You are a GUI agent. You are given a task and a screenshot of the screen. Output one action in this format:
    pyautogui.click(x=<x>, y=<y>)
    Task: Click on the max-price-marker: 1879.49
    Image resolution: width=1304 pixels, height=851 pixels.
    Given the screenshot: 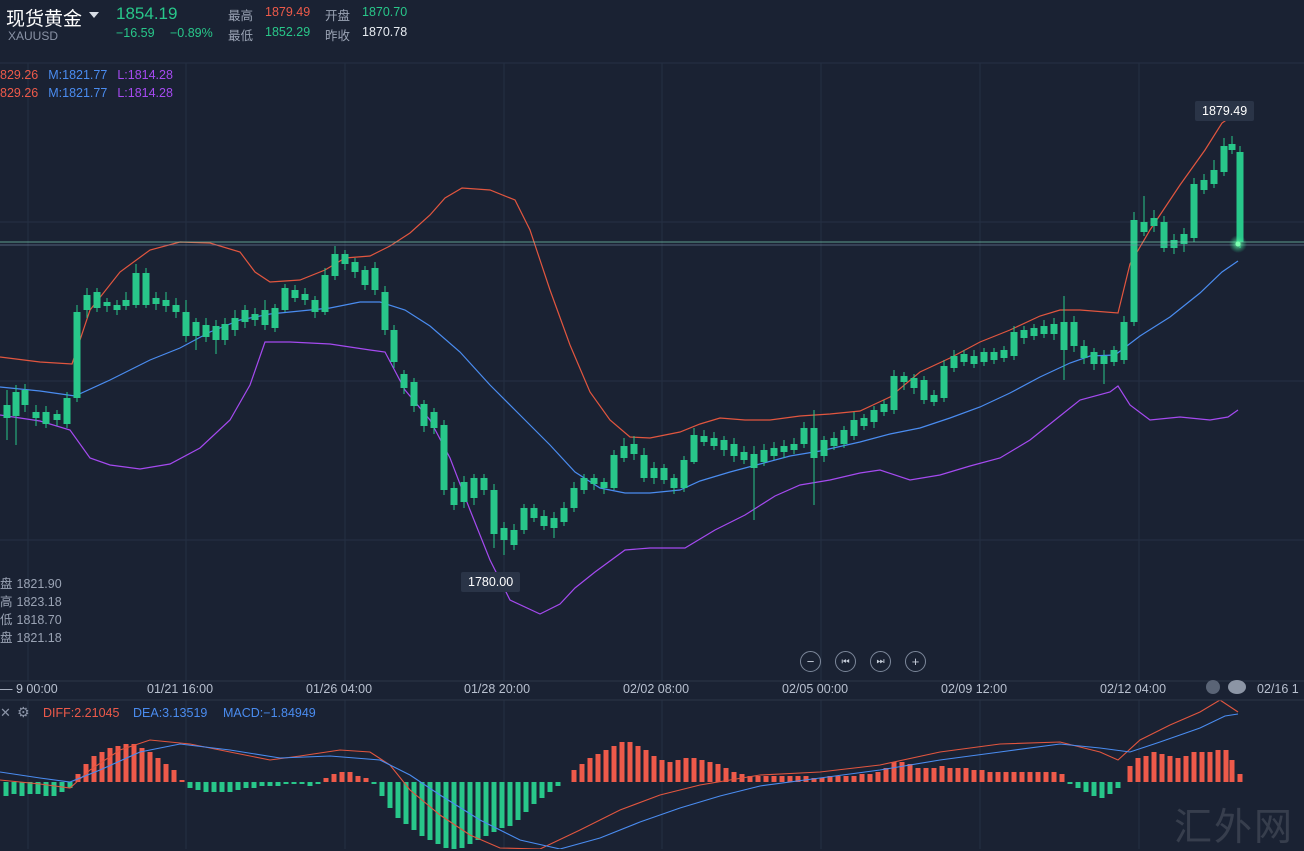 What is the action you would take?
    pyautogui.click(x=1225, y=111)
    